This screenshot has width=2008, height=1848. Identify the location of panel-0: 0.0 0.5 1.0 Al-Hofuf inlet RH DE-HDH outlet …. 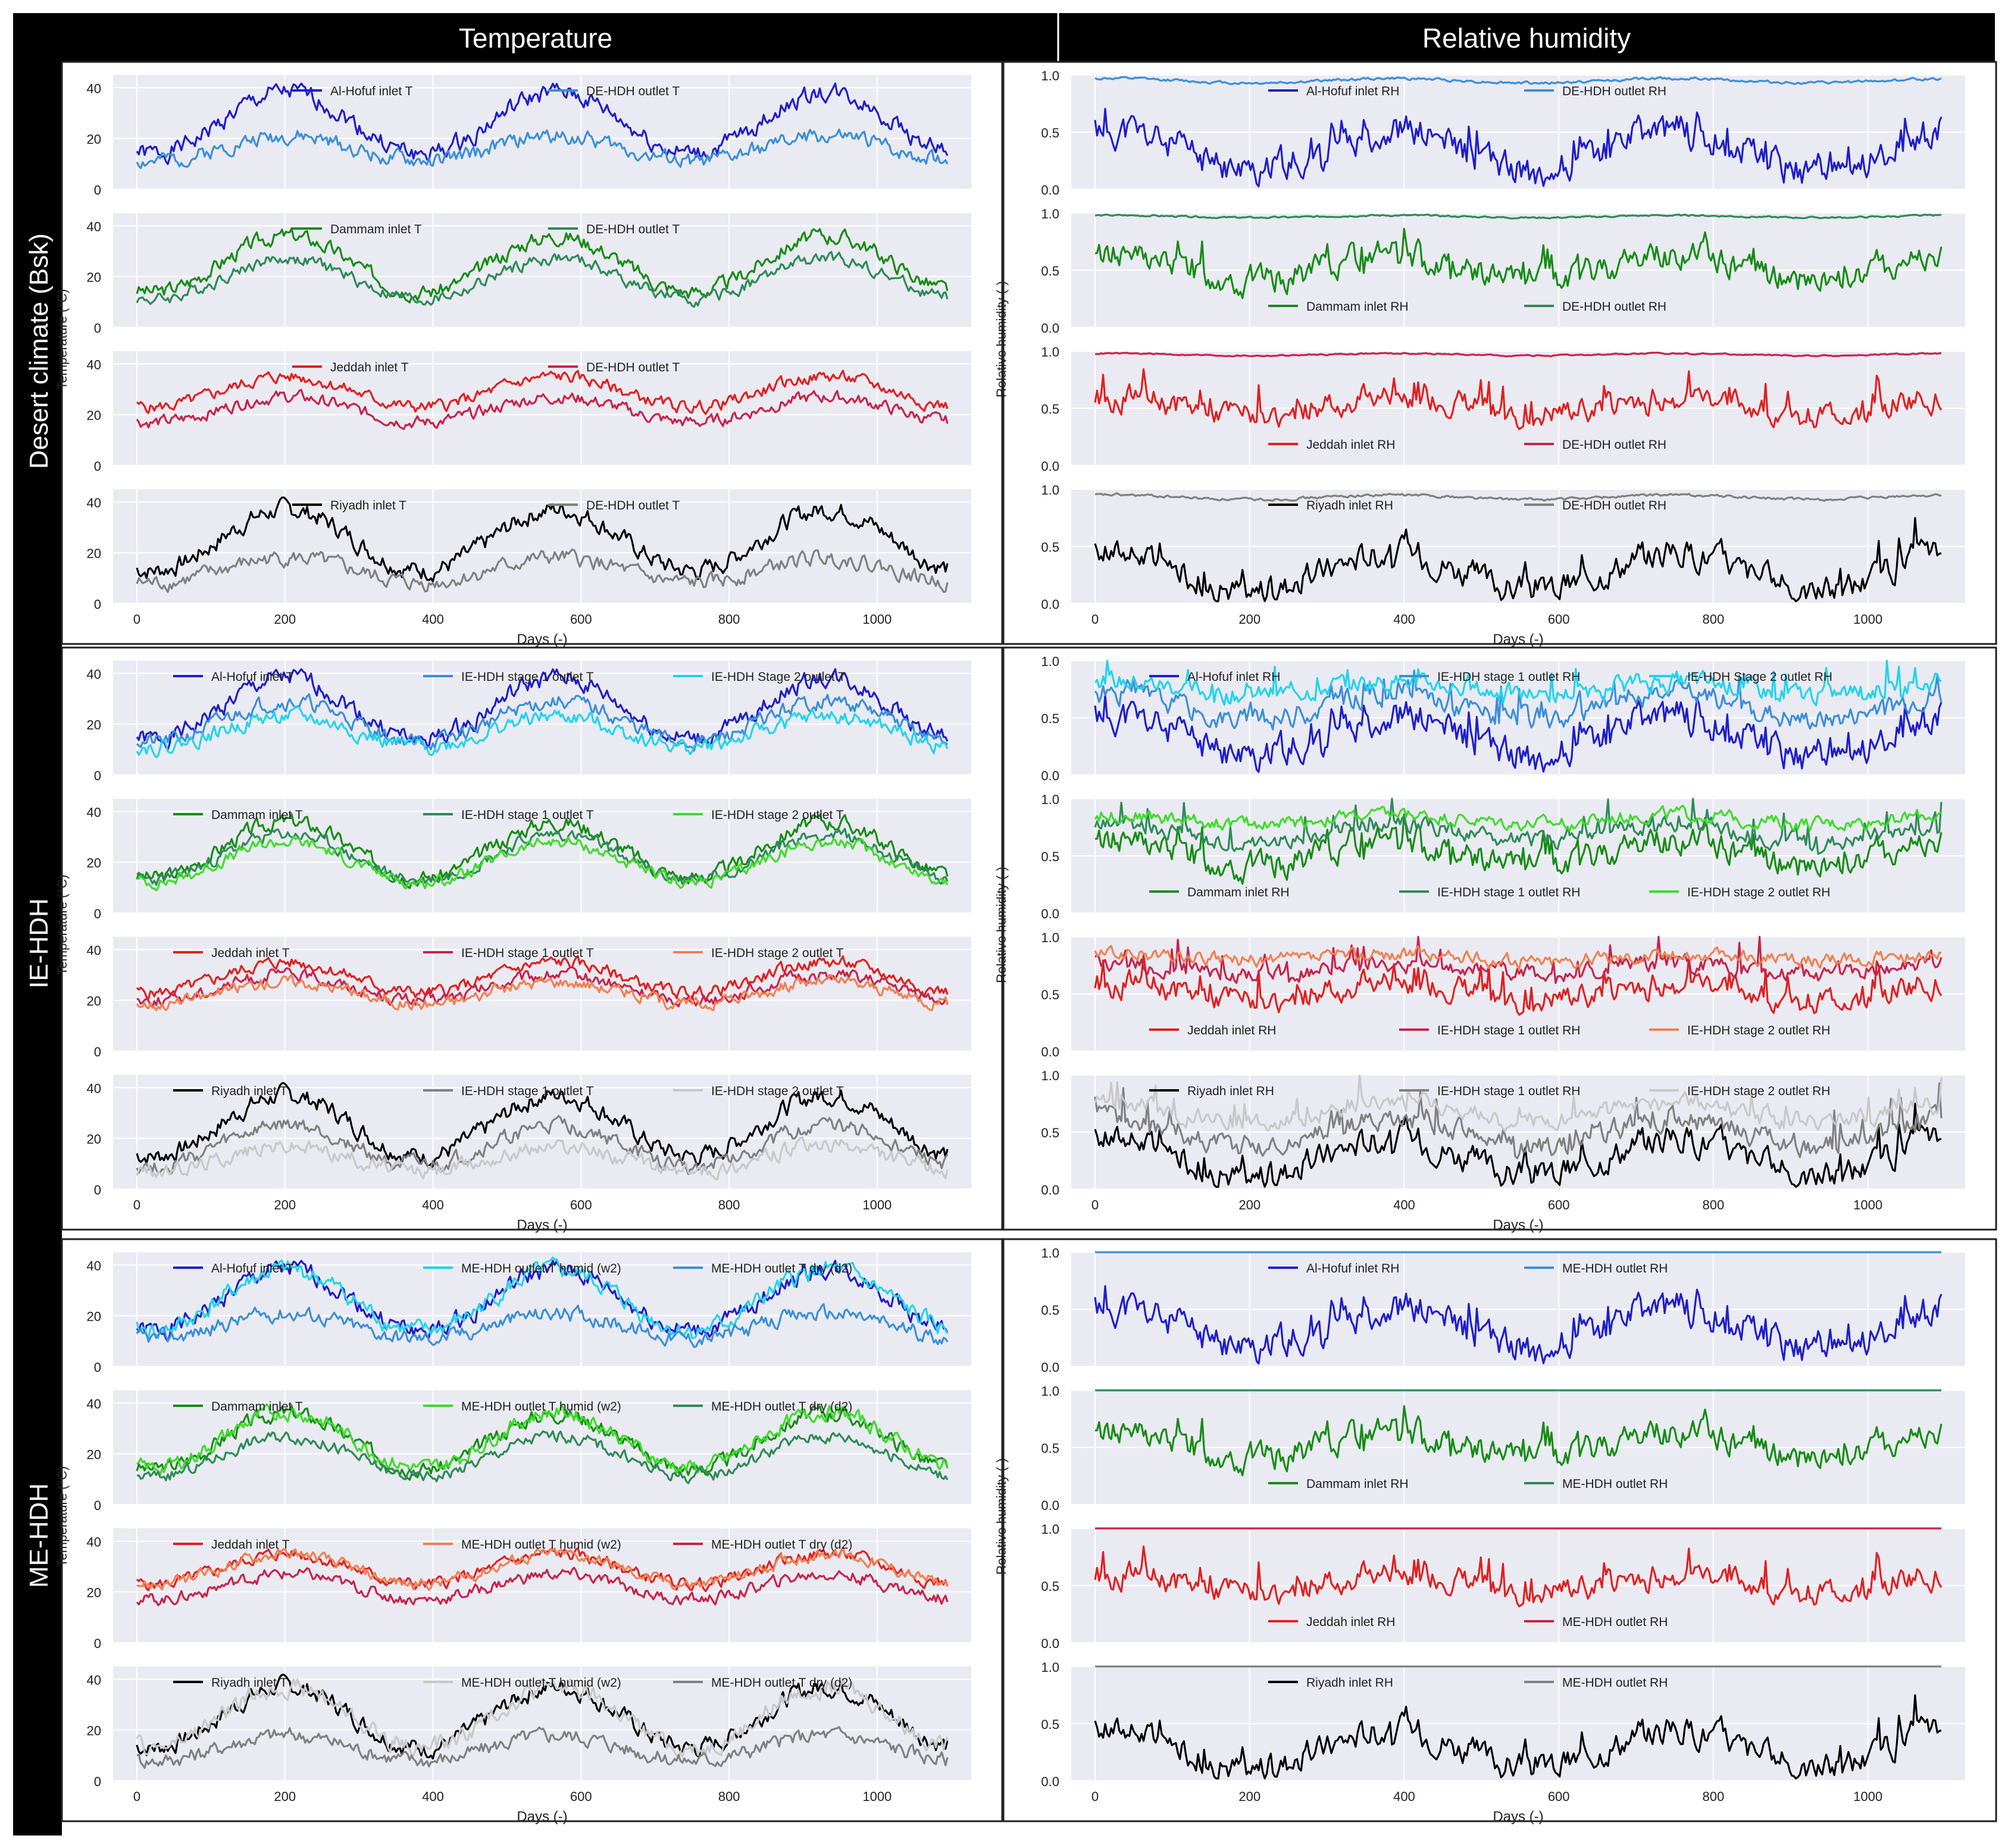
(1503, 133).